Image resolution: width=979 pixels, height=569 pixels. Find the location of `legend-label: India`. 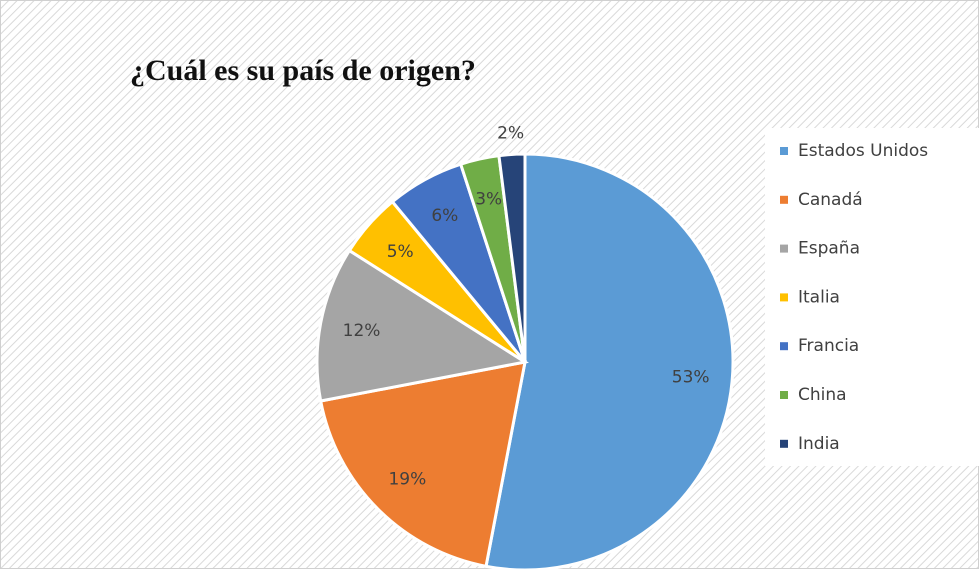

legend-label: India is located at coordinates (819, 444).